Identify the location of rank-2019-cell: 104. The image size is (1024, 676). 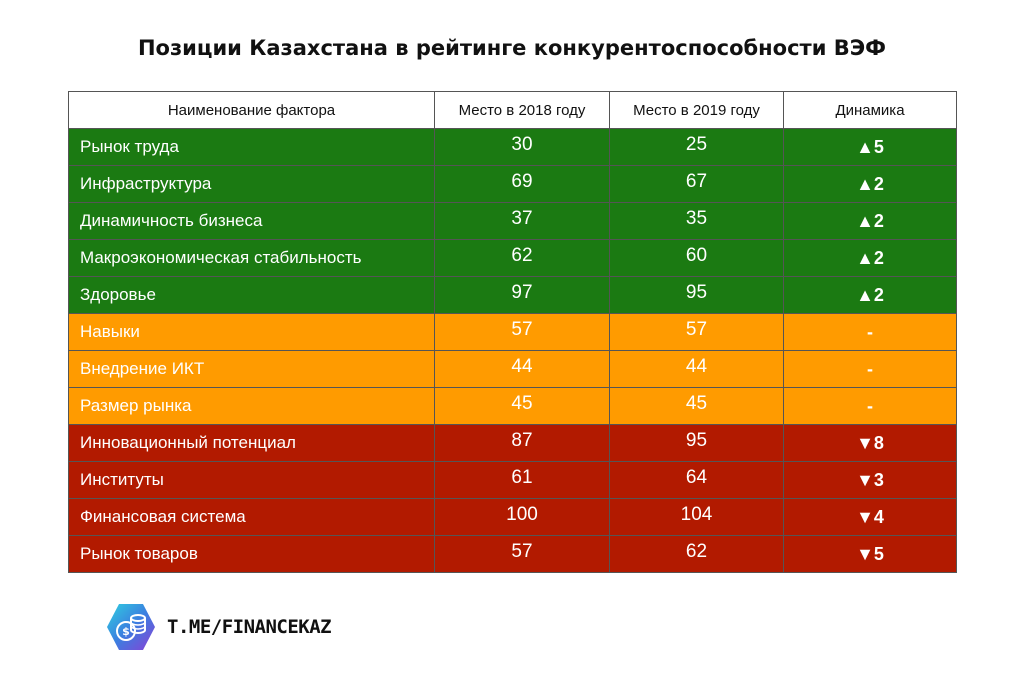
(696, 517).